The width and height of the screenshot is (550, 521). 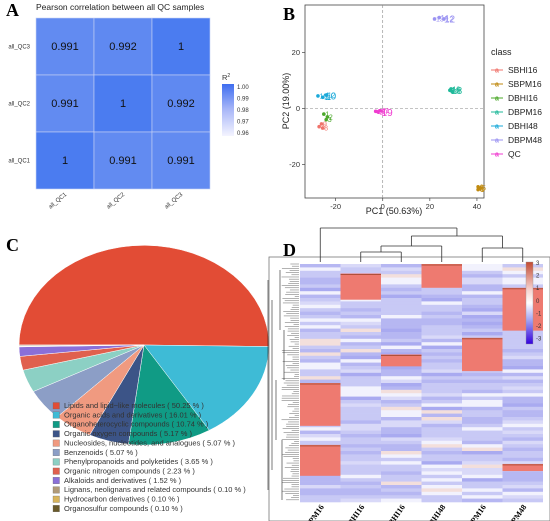 What do you see at coordinates (477, 206) in the screenshot?
I see `pca-x-tick-label: 40` at bounding box center [477, 206].